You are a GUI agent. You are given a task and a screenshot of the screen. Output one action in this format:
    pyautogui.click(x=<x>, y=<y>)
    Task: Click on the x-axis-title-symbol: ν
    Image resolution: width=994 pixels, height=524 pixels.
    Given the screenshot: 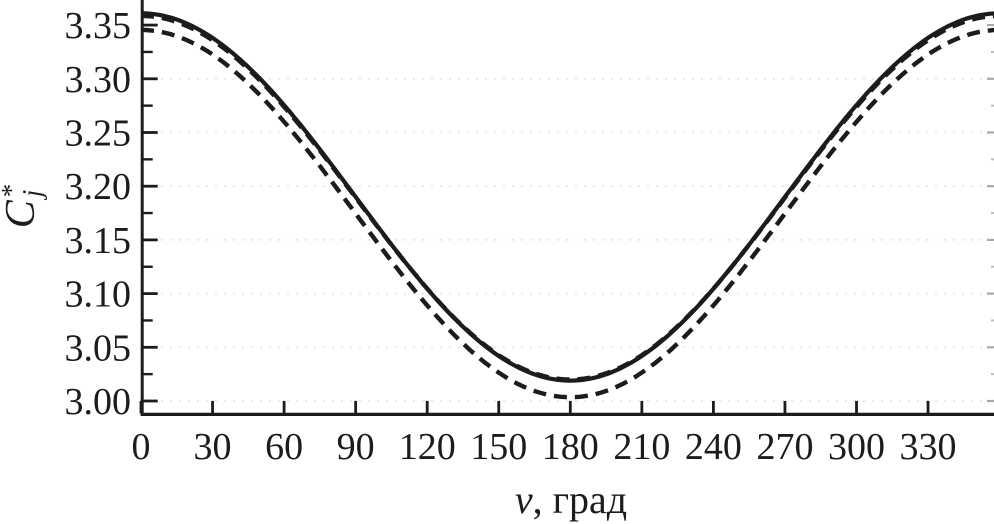 What is the action you would take?
    pyautogui.click(x=523, y=499)
    